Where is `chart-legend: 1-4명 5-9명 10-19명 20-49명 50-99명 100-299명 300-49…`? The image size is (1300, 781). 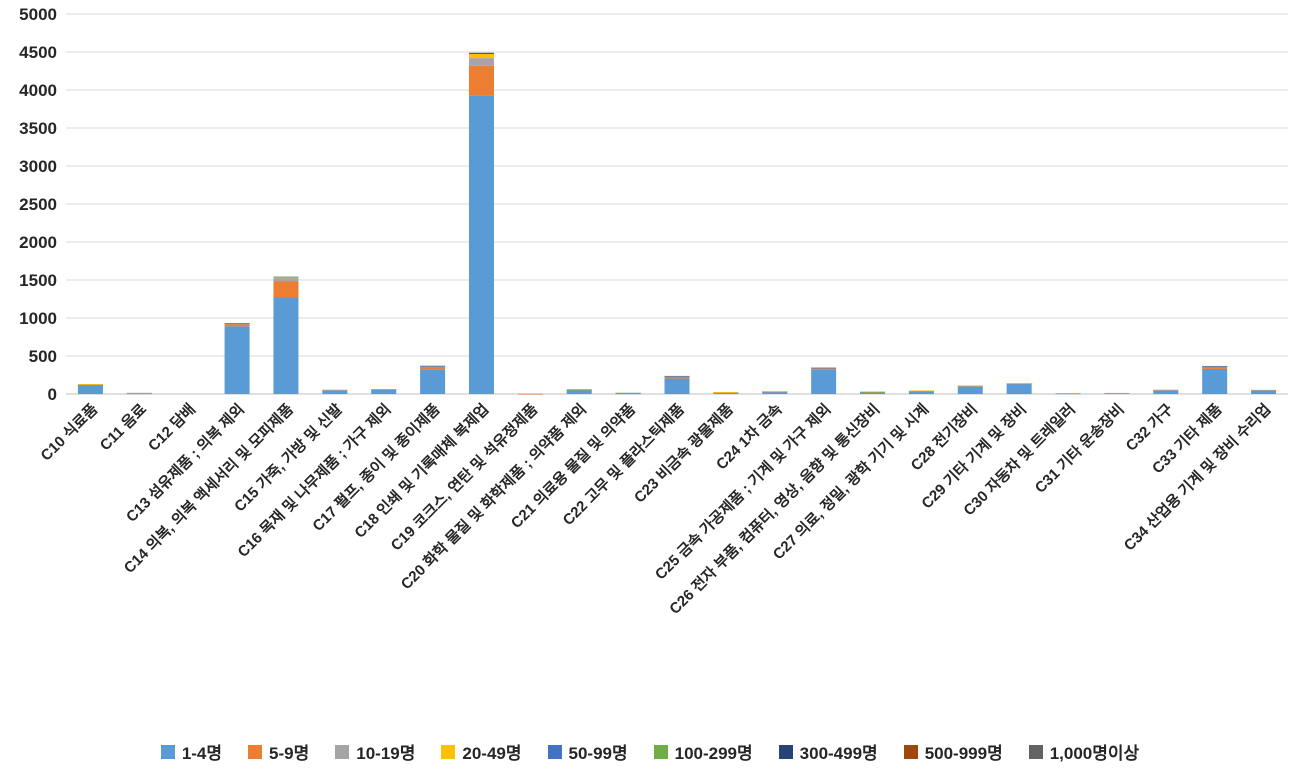 chart-legend: 1-4명 5-9명 10-19명 20-49명 50-99명 100-299명 300-49… is located at coordinates (650, 751).